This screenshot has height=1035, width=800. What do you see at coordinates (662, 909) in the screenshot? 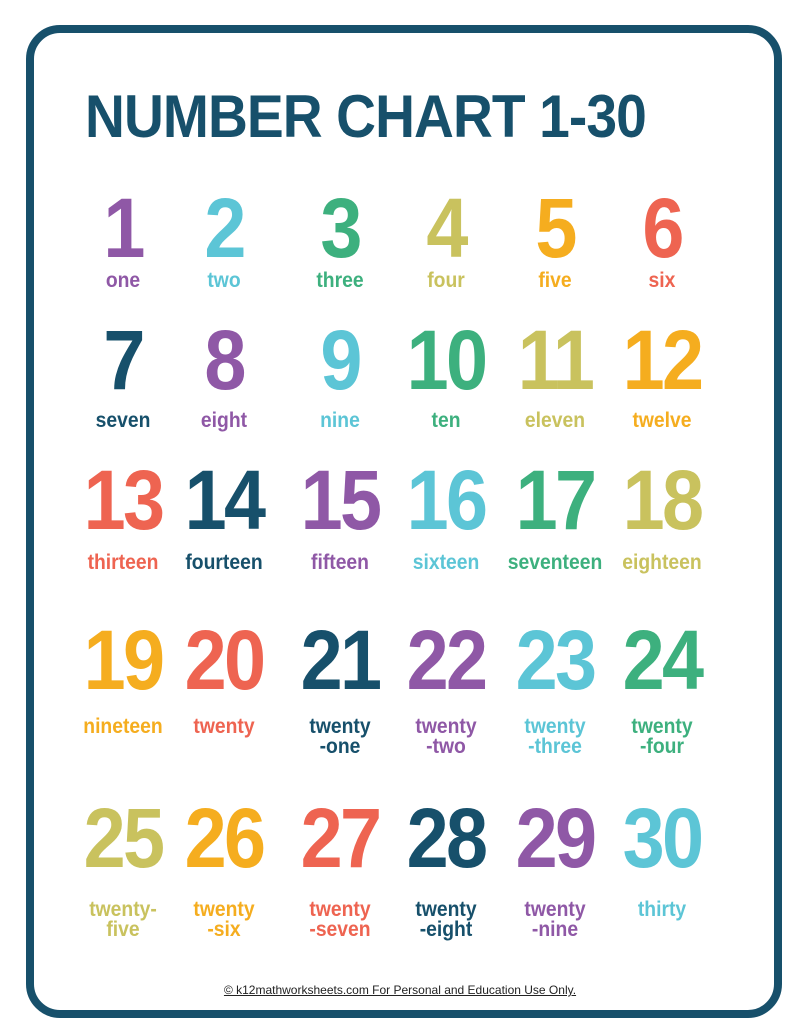
I see `word-line: thirty` at bounding box center [662, 909].